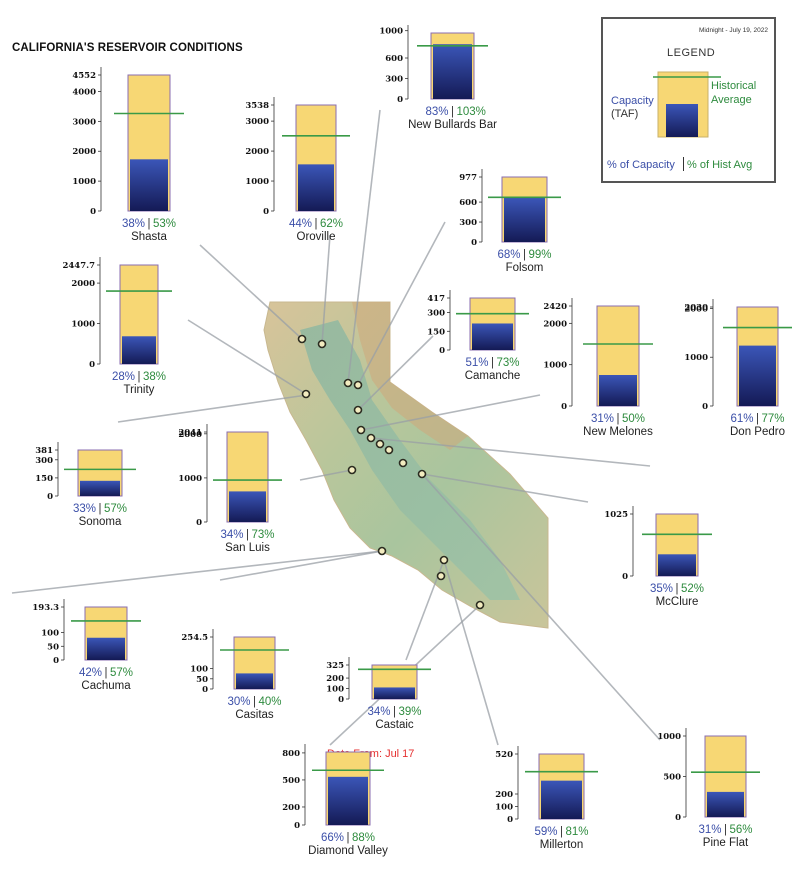  What do you see at coordinates (561, 799) in the screenshot?
I see `millerton-storage-bar` at bounding box center [561, 799].